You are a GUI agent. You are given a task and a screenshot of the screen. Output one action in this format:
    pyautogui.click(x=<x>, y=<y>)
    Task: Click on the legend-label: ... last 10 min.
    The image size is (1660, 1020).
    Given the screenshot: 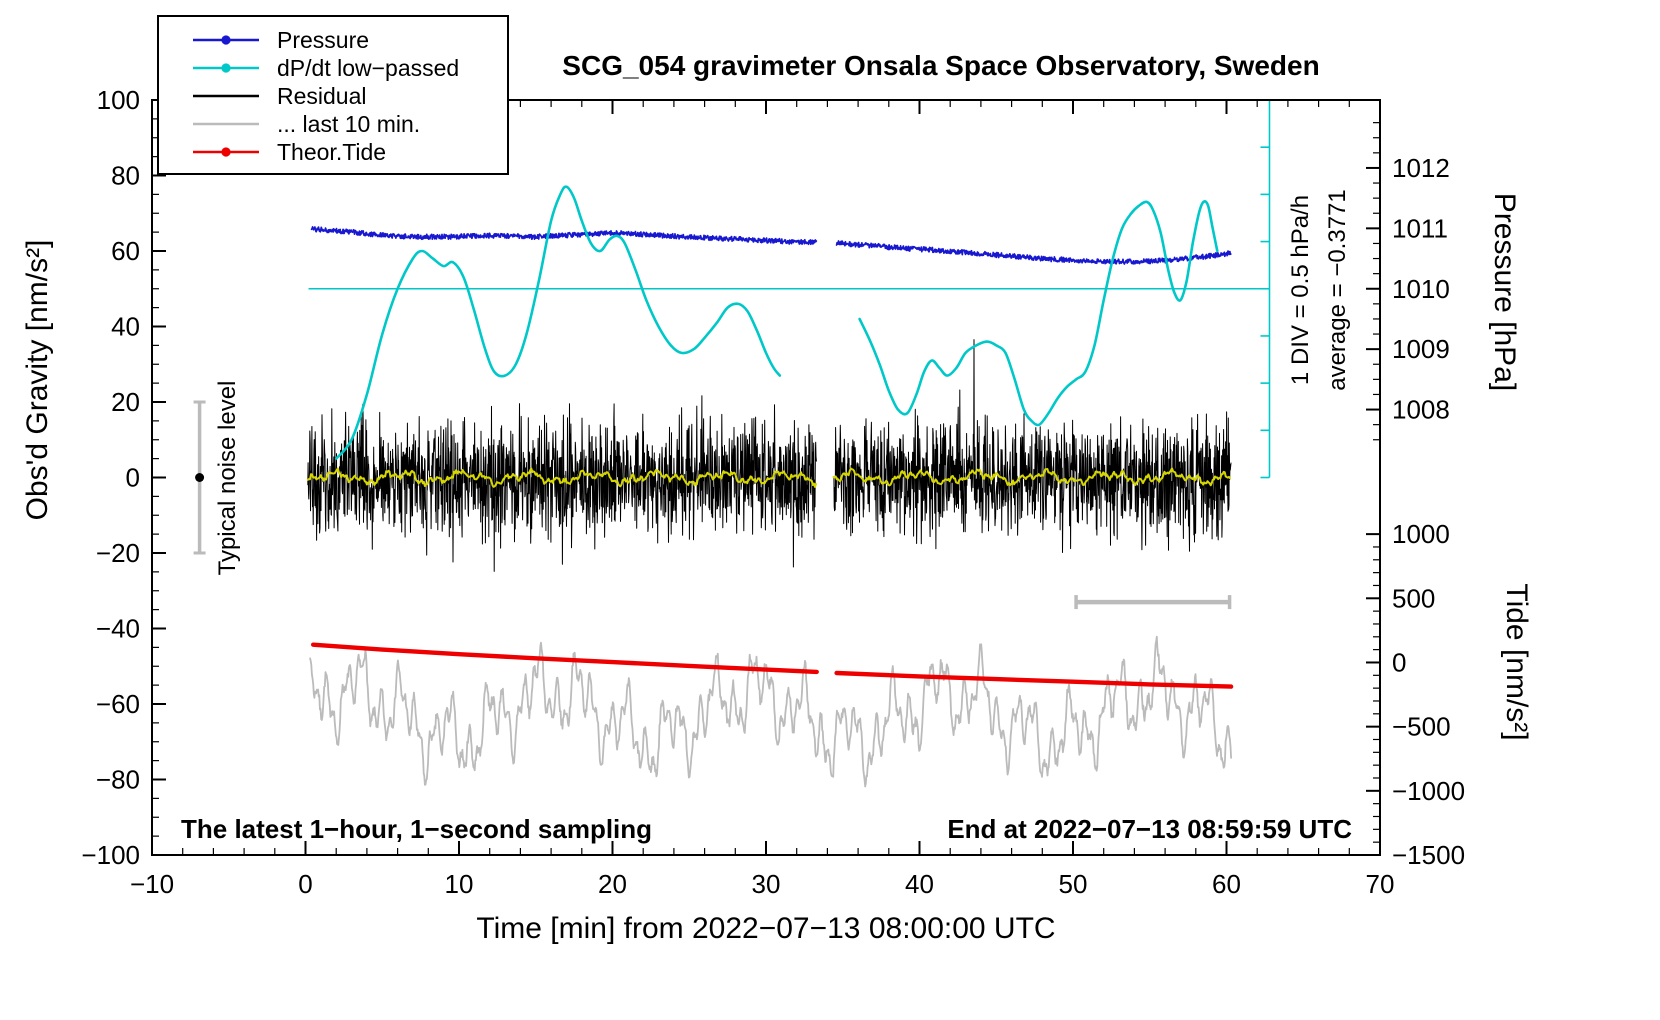 What is the action you would take?
    pyautogui.click(x=349, y=123)
    